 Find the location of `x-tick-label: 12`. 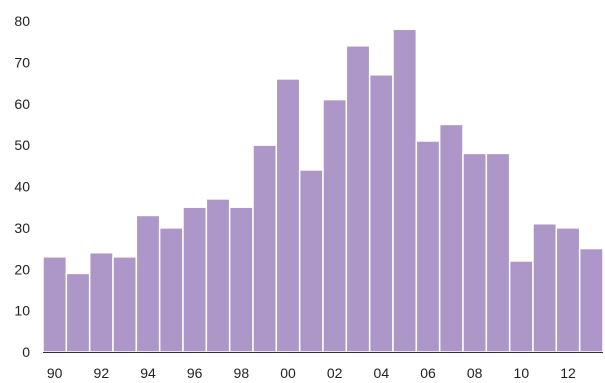

x-tick-label: 12 is located at coordinates (568, 373).